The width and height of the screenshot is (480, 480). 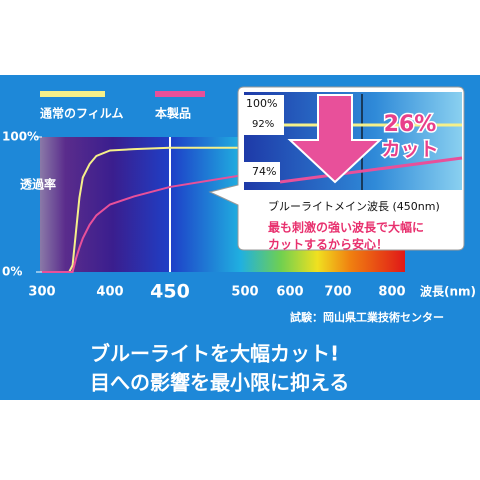 I want to click on inset-label: 92%, so click(x=263, y=124).